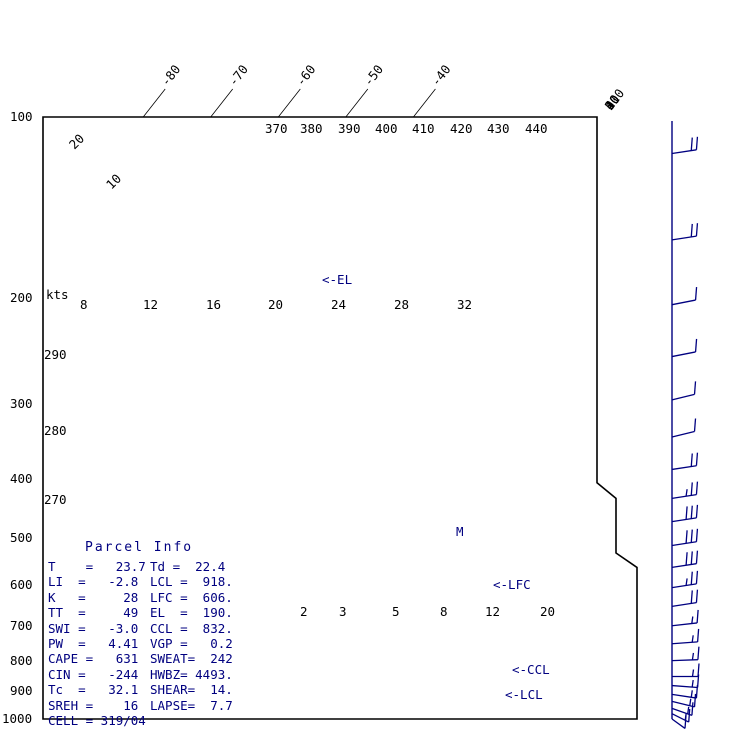 The width and height of the screenshot is (740, 740). What do you see at coordinates (21, 404) in the screenshot?
I see `pressure-tick-300: 300` at bounding box center [21, 404].